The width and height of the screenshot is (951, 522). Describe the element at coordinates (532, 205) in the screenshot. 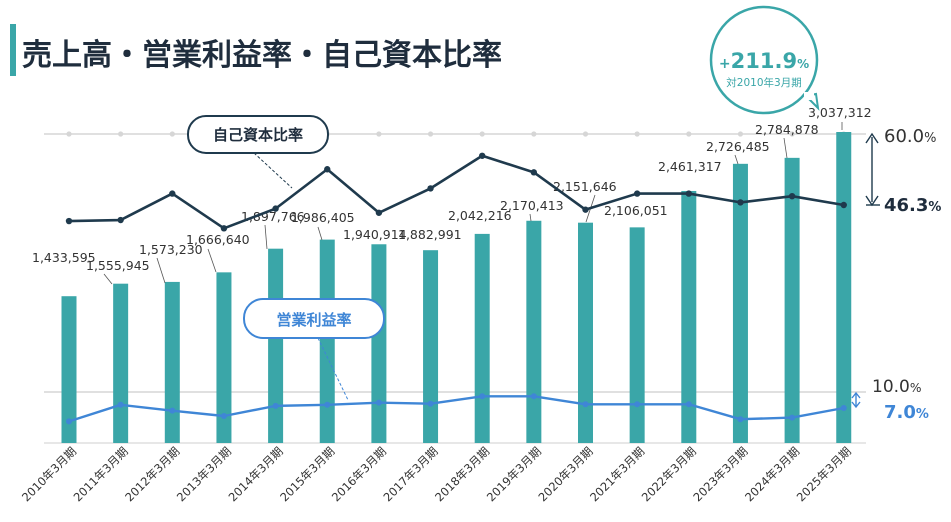

I see `sales-value-label: 2,170,413` at that location.